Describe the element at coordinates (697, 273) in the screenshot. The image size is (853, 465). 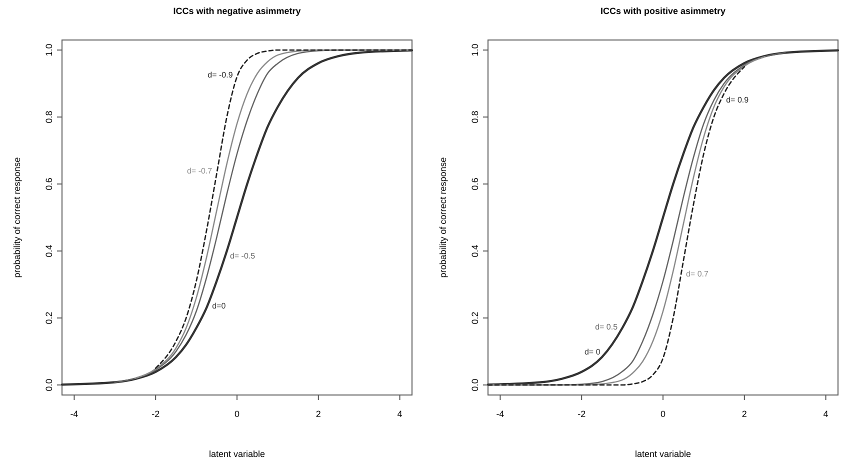
I see `series-label: d= 0.7` at that location.